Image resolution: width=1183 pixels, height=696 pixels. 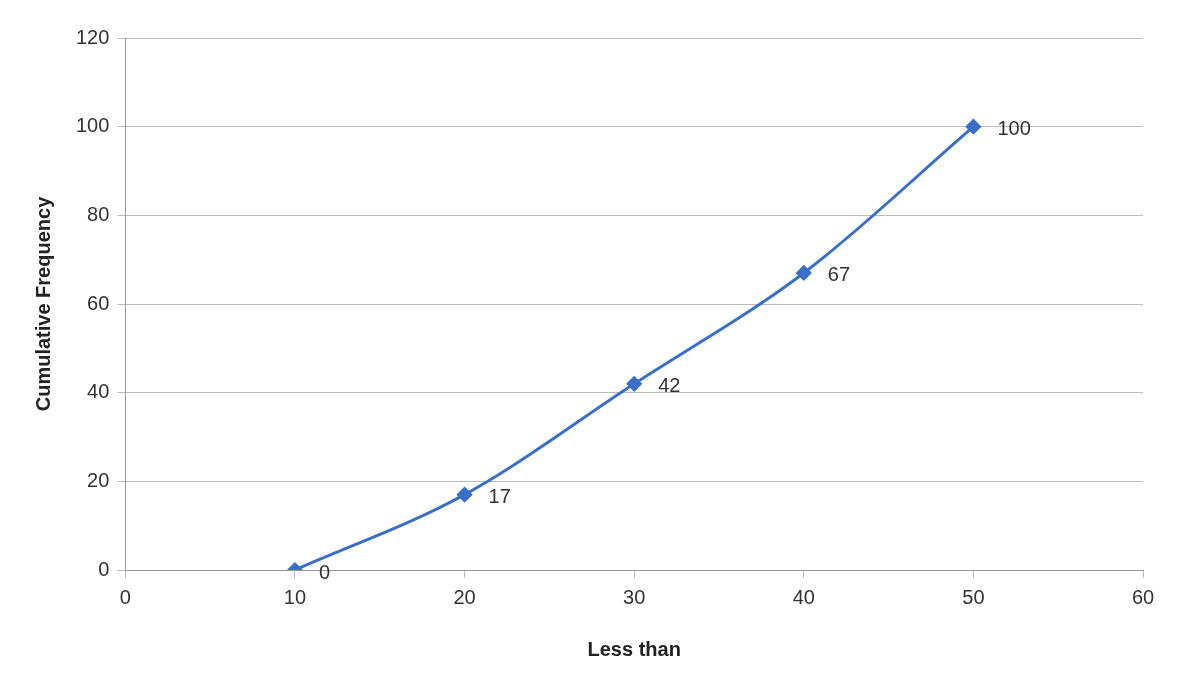 I want to click on y-tick-label: 20, so click(x=98, y=479).